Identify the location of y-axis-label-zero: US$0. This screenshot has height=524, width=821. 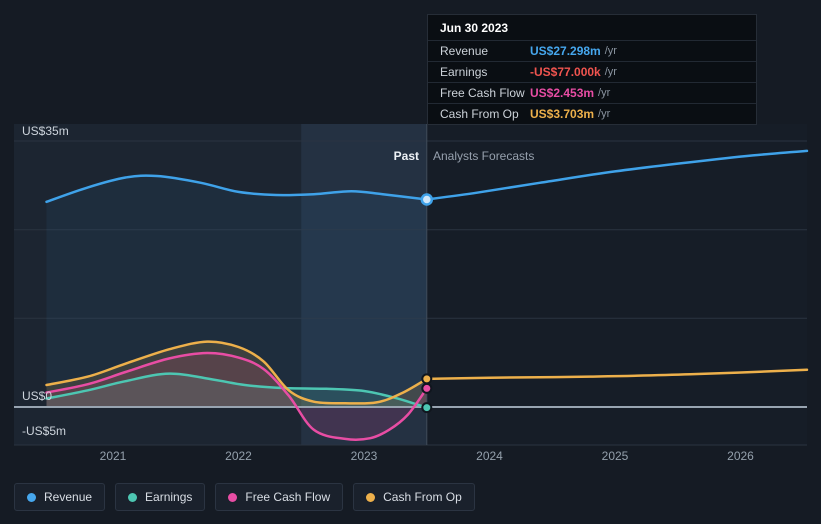
(37, 396).